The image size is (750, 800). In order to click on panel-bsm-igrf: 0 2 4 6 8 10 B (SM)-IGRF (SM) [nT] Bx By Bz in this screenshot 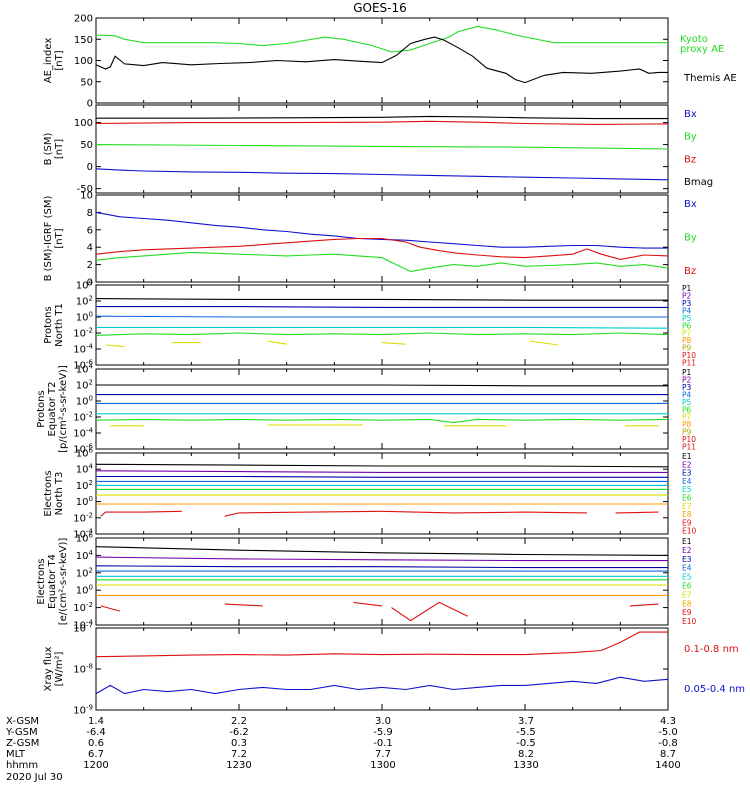, I will do `click(370, 240)`.